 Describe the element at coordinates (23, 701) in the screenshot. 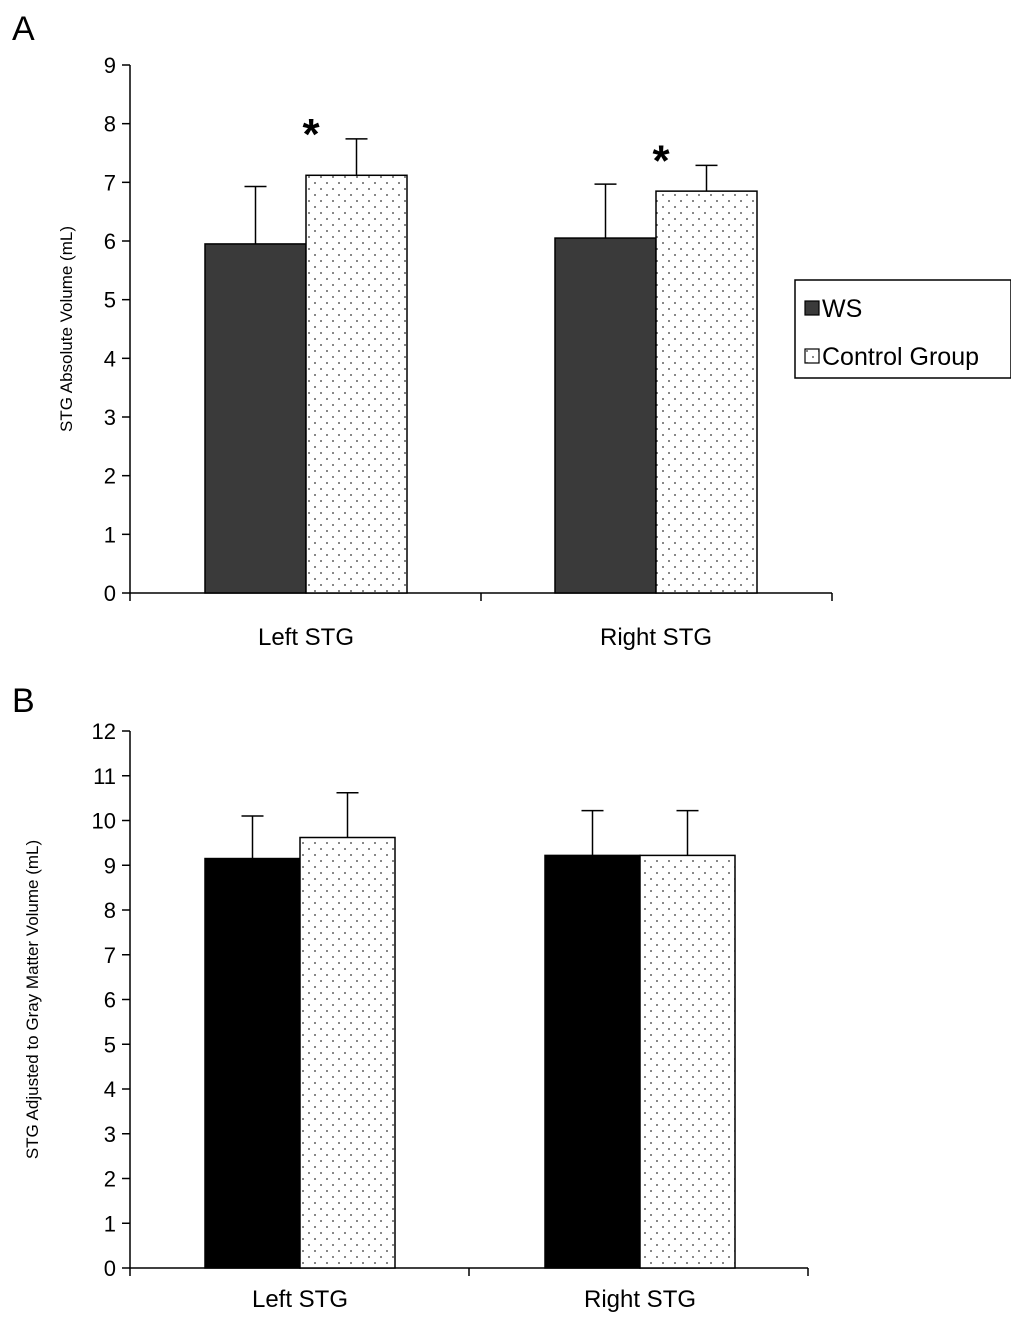

I see `panel-letter: B` at that location.